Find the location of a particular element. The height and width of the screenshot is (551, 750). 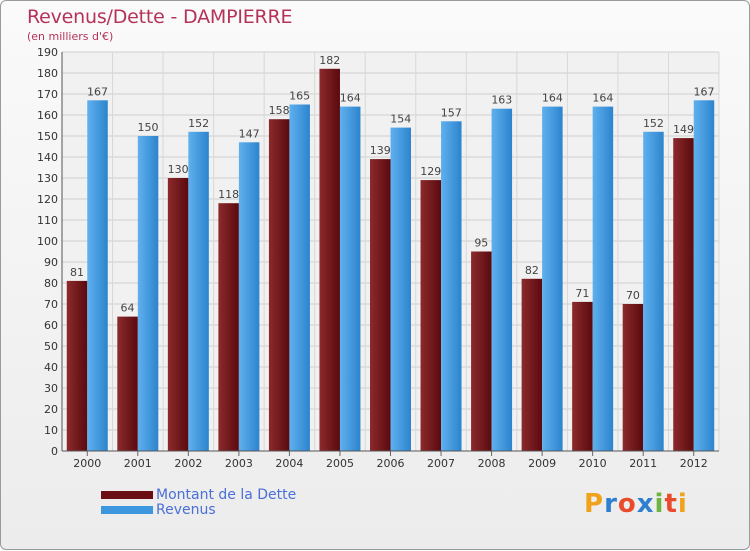

data-label-dette: 130 is located at coordinates (178, 169).